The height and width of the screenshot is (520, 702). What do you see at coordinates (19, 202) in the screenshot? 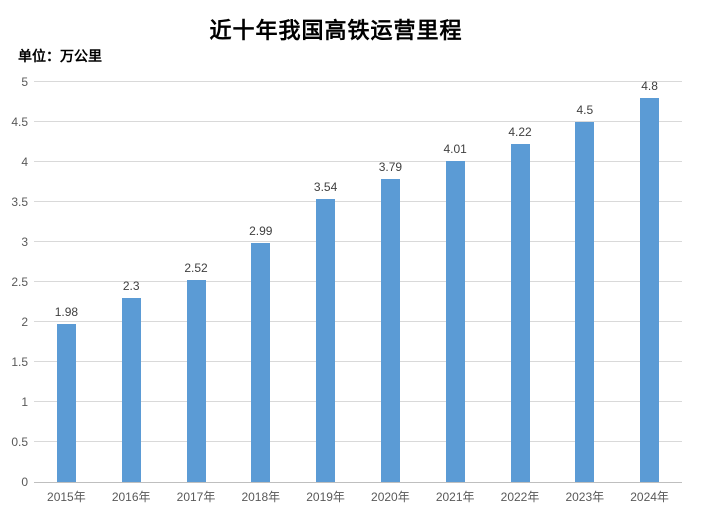
I see `y-axis-tick-label: 3.5` at bounding box center [19, 202].